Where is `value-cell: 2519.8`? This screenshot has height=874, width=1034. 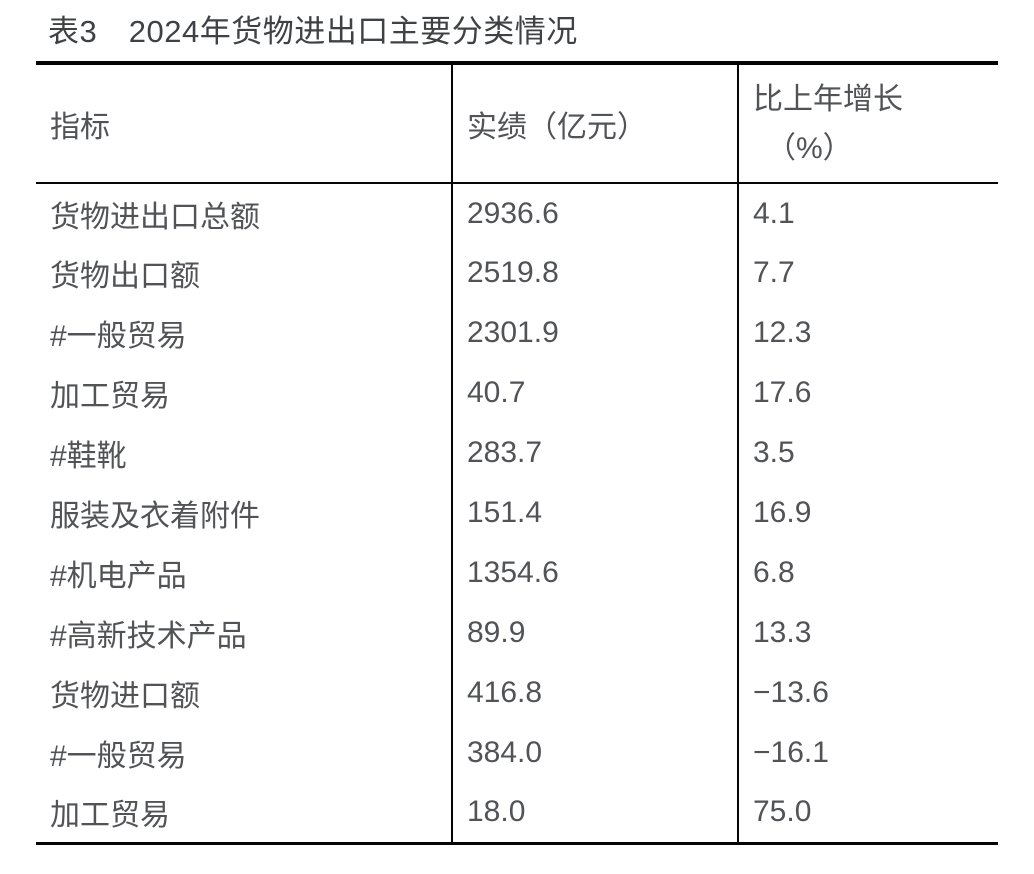 value-cell: 2519.8 is located at coordinates (594, 273).